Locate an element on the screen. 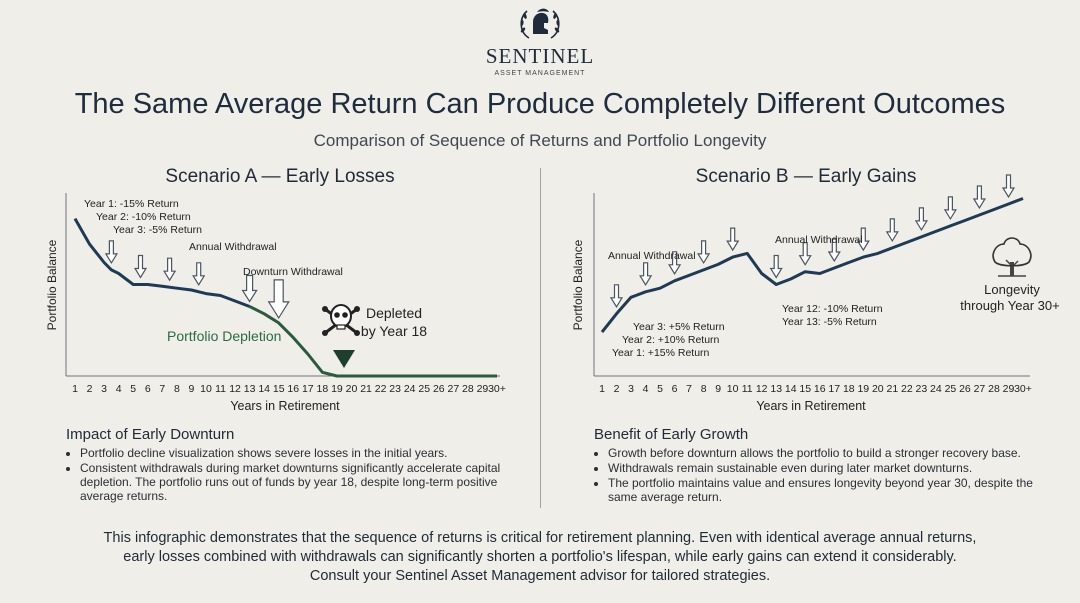 The height and width of the screenshot is (603, 1080). chart-b-x-tick: 4 is located at coordinates (646, 389).